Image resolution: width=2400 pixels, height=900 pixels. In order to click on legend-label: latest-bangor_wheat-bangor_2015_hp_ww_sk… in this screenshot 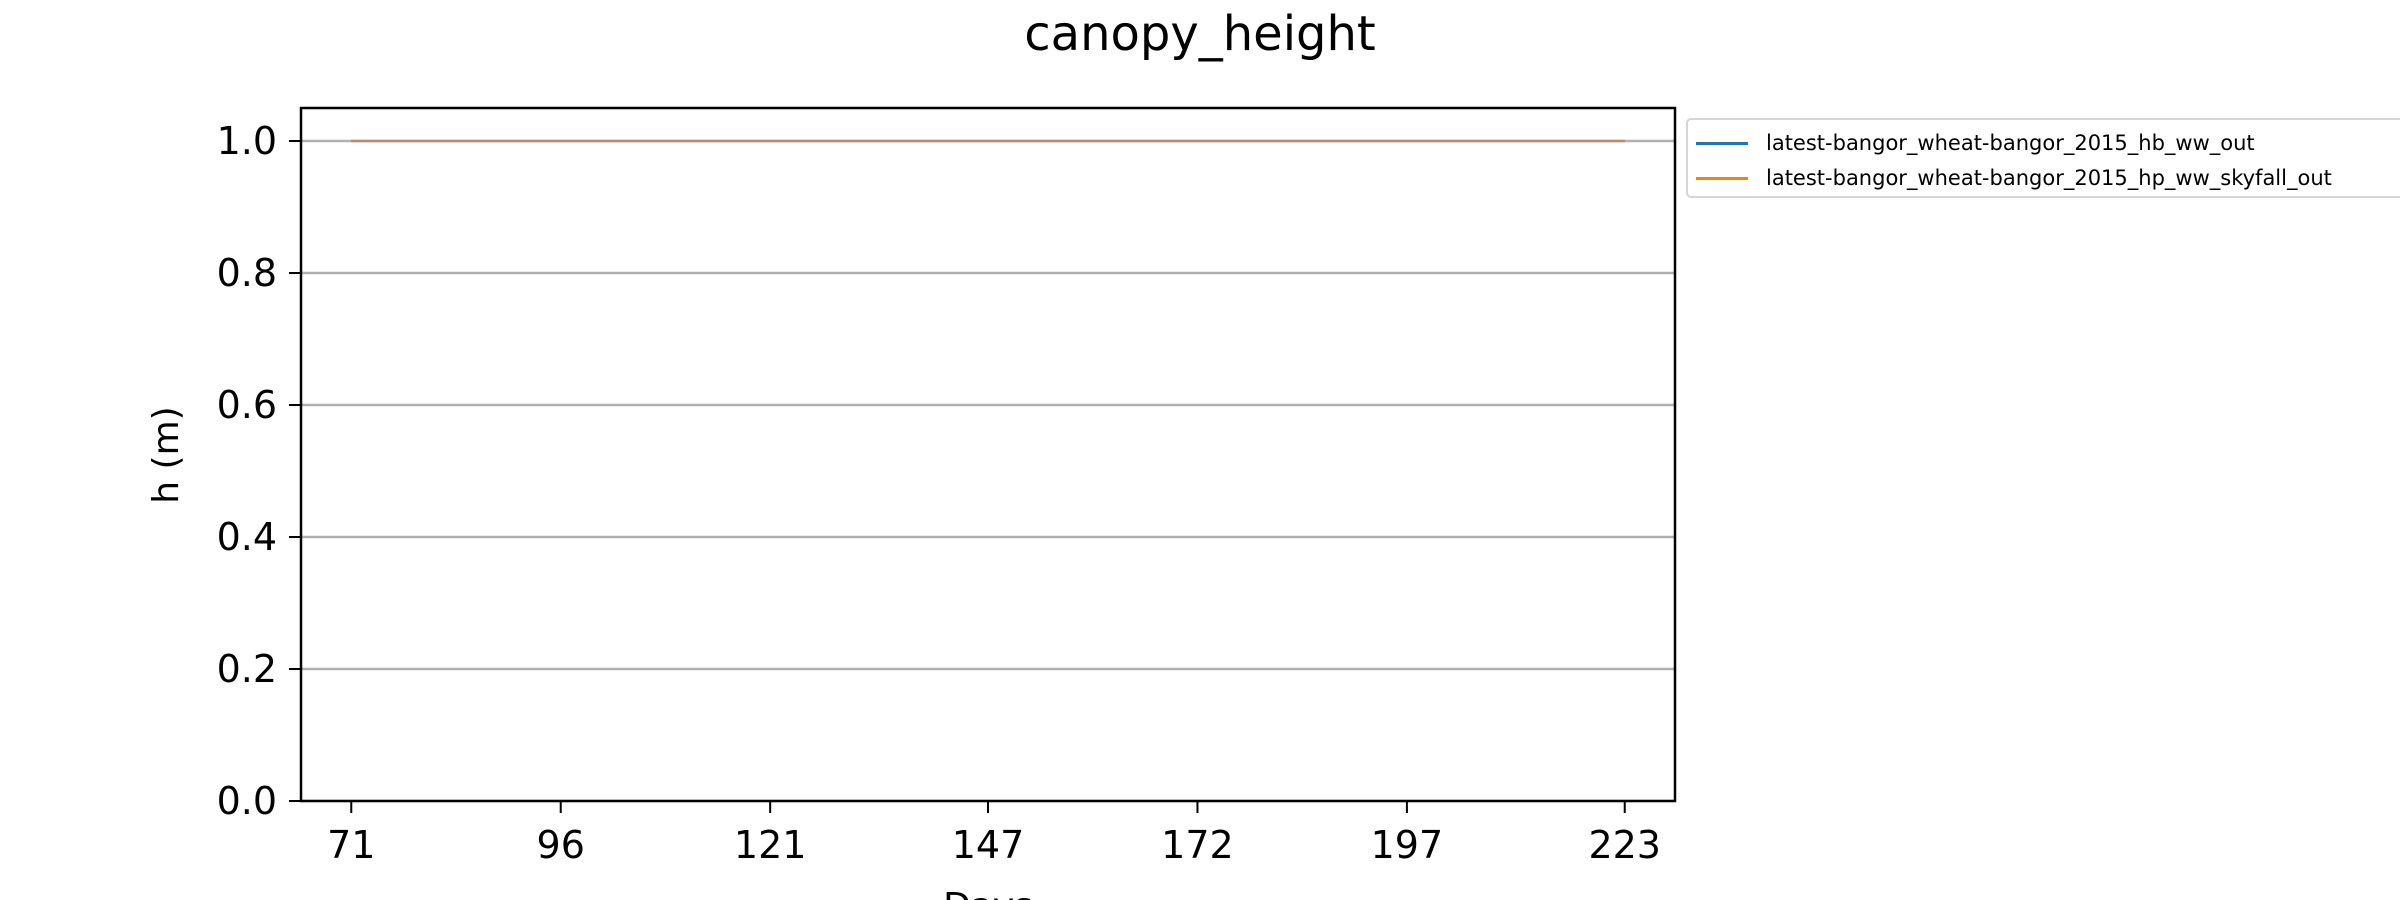, I will do `click(2049, 178)`.